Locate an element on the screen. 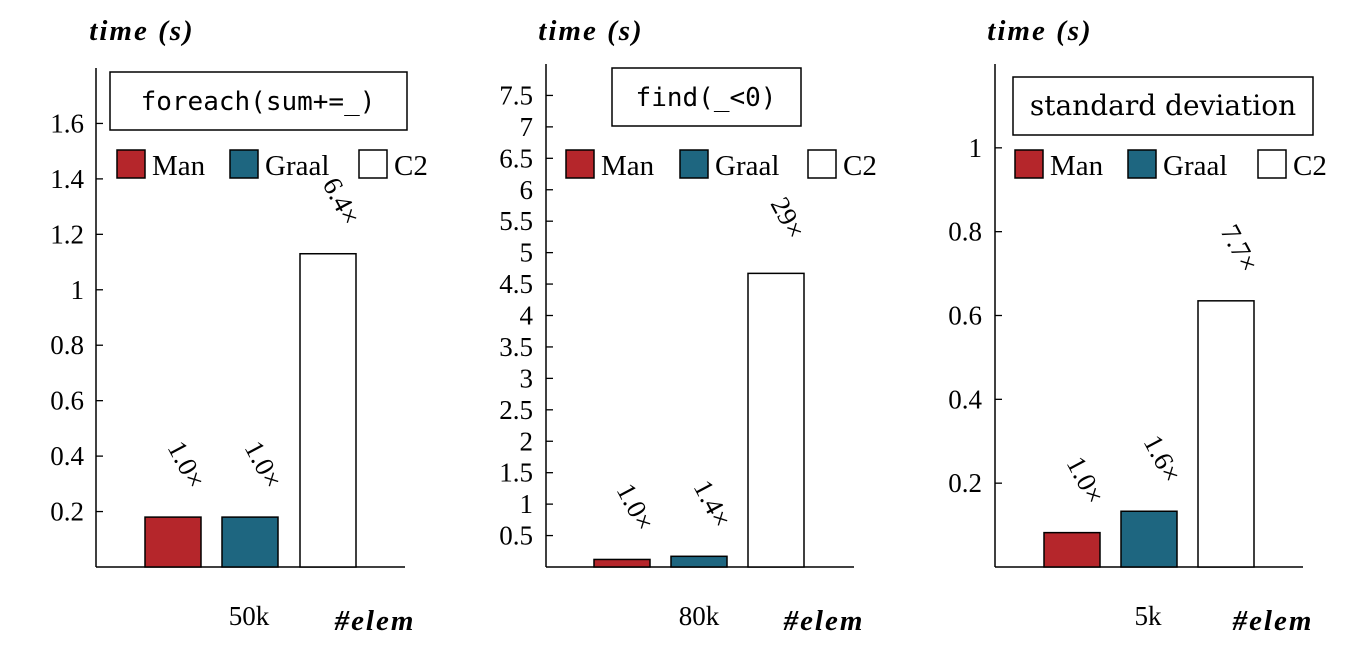 Image resolution: width=1353 pixels, height=653 pixels. y-tick-label: 1.6 is located at coordinates (67, 123).